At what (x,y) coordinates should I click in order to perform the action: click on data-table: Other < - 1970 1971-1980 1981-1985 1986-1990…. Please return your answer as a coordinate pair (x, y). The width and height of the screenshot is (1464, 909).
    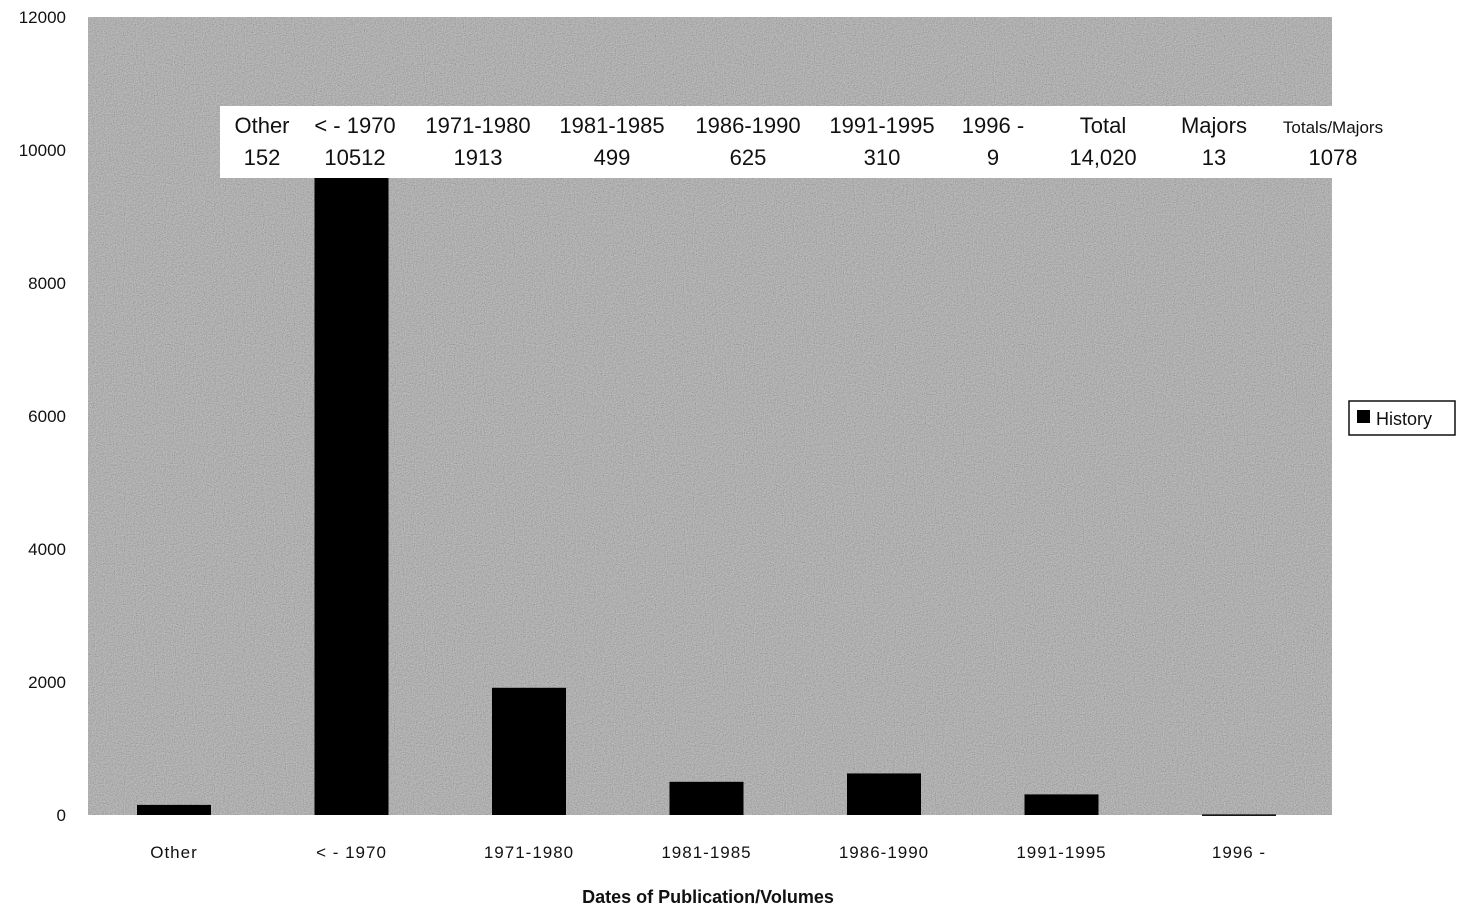
    Looking at the image, I should click on (801, 142).